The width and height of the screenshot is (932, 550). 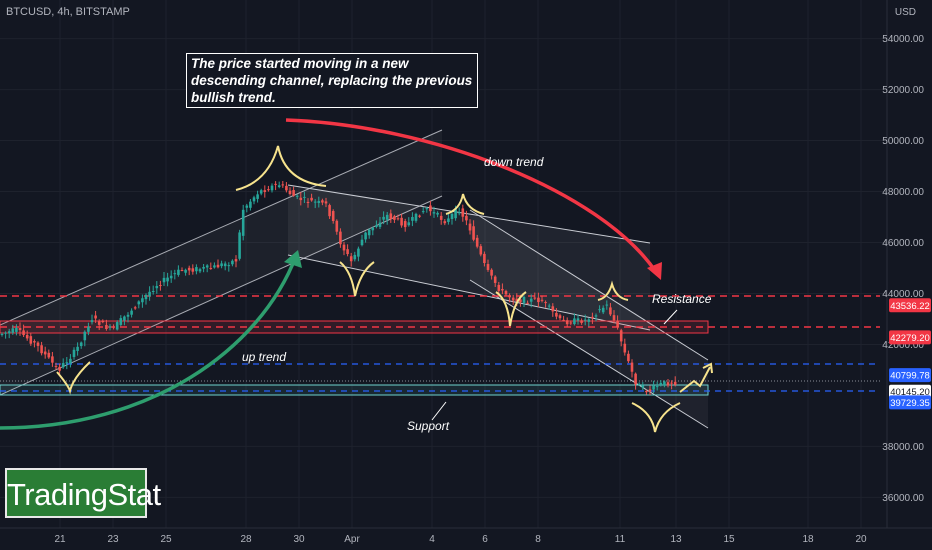 I want to click on x-tick-label: 30, so click(x=299, y=539).